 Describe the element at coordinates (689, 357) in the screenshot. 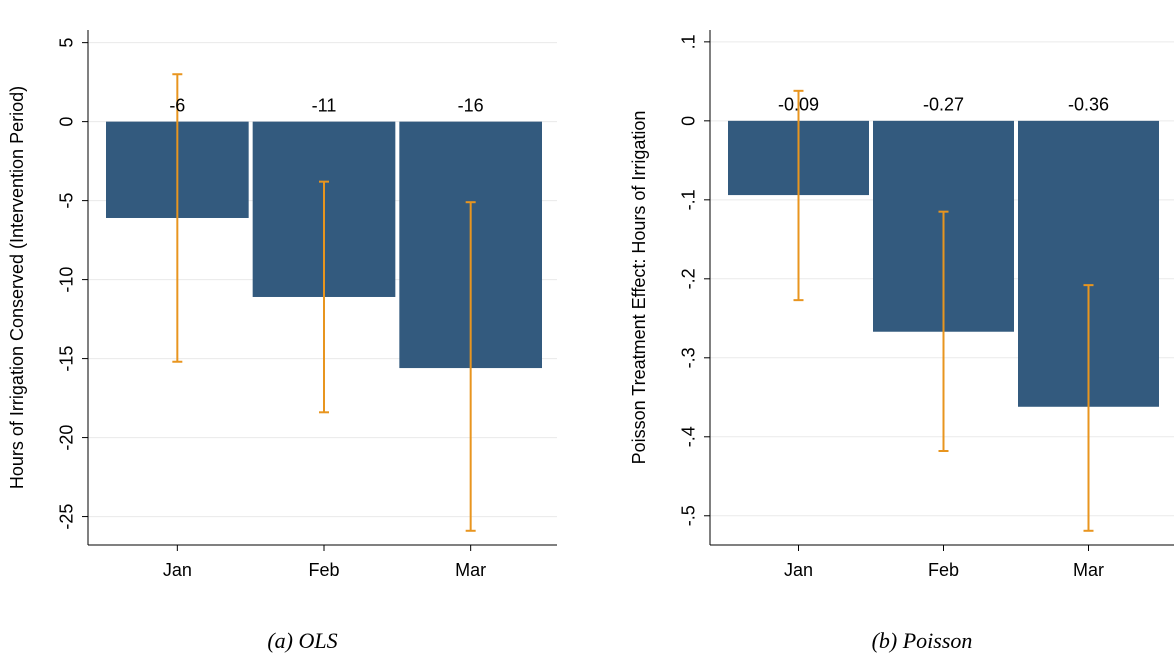

I see `y-tick-label: -.3` at that location.